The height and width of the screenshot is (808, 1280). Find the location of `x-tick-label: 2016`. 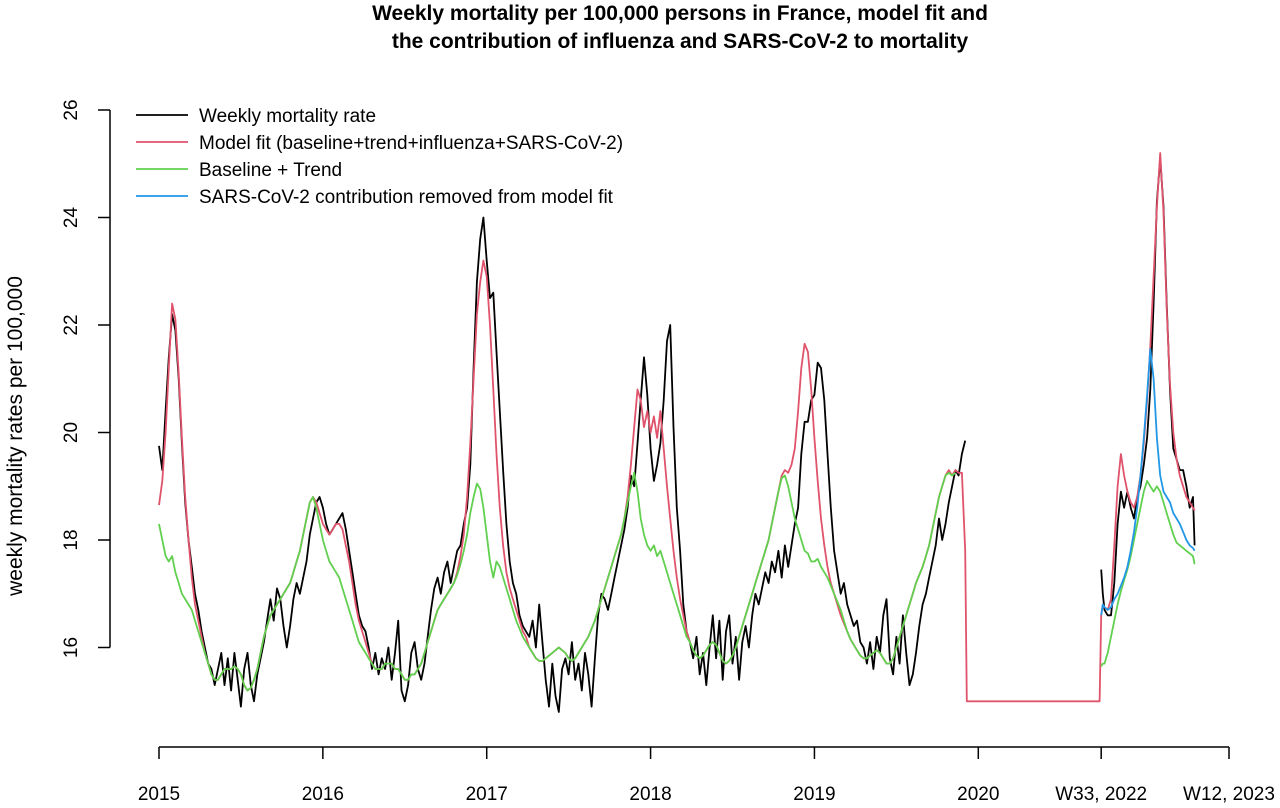

x-tick-label: 2016 is located at coordinates (323, 794).